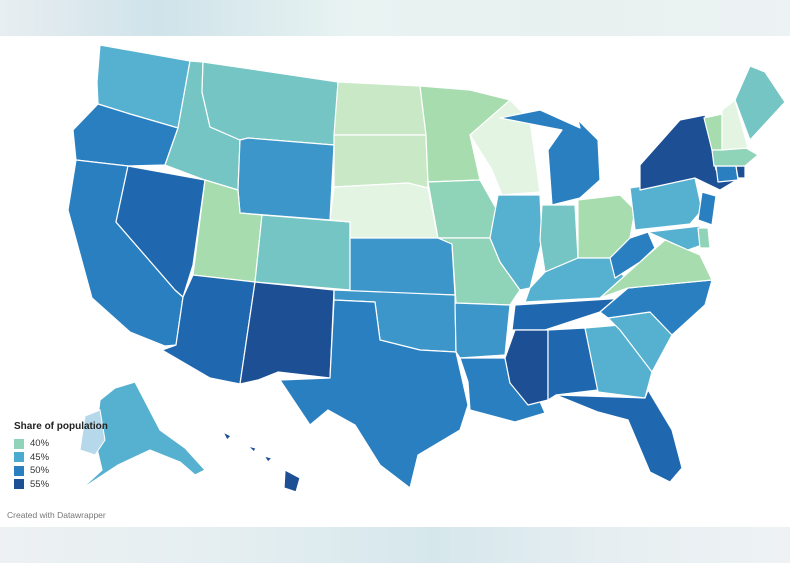  I want to click on state-tx, so click(374, 394).